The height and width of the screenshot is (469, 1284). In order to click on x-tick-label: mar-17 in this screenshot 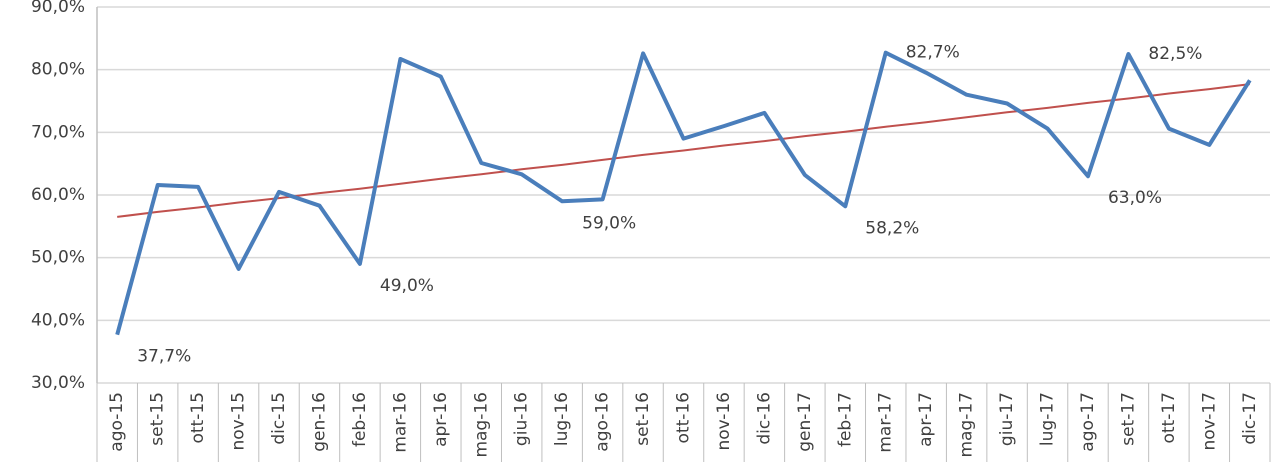, I will do `click(886, 422)`.